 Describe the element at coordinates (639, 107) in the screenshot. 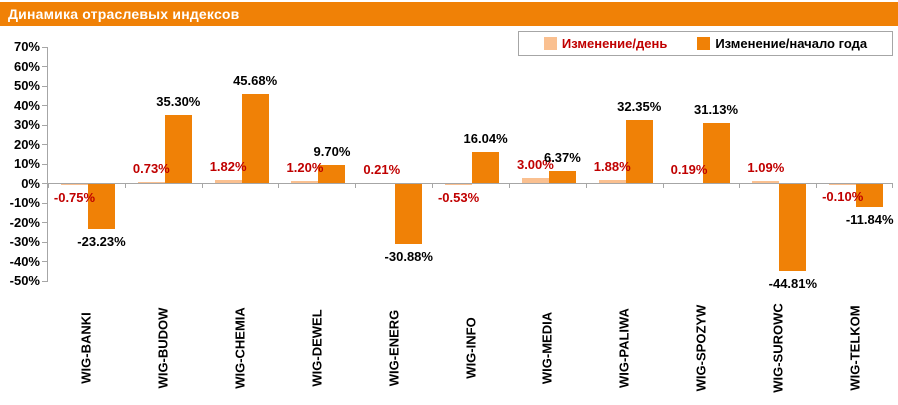

I see `data-label-ytd: 32.35%` at that location.